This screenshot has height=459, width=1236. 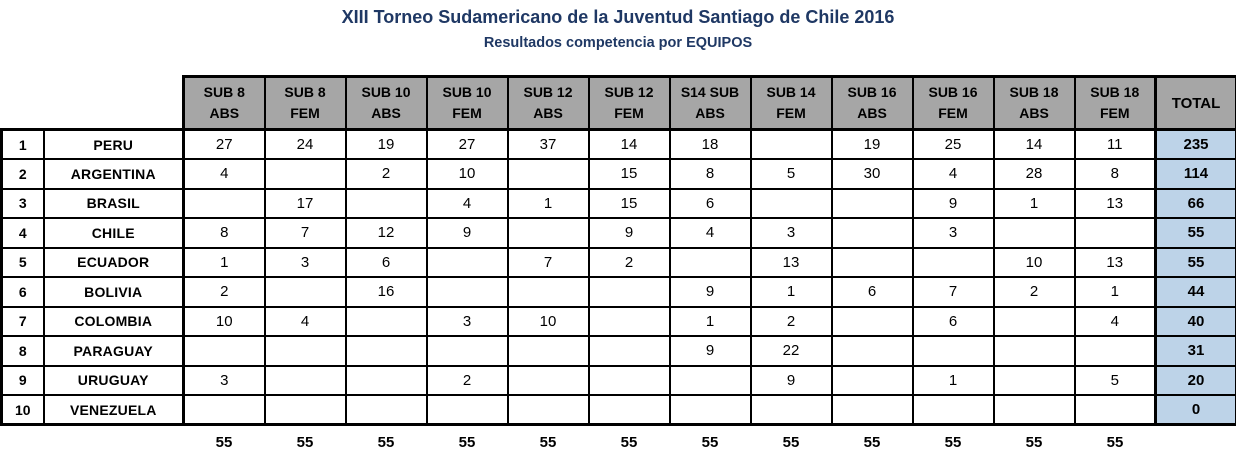 I want to click on value-cell: 2, so click(x=791, y=321).